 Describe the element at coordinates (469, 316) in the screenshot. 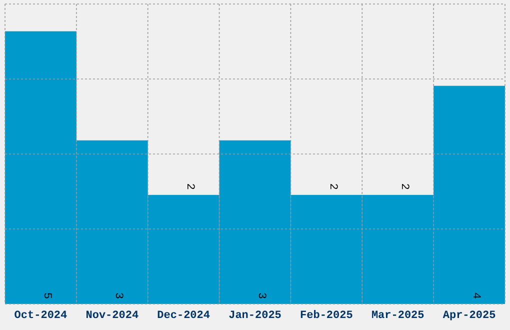

I see `x-tick-label: Apr-2025` at that location.